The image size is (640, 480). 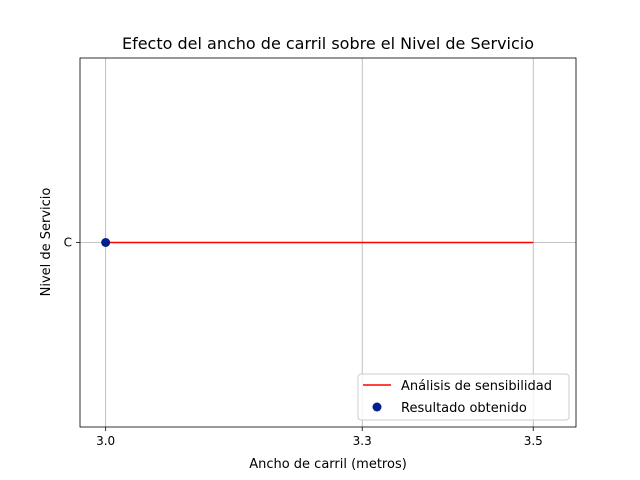 What do you see at coordinates (464, 408) in the screenshot?
I see `legend-label-scatter-series: Resultado obtenido` at bounding box center [464, 408].